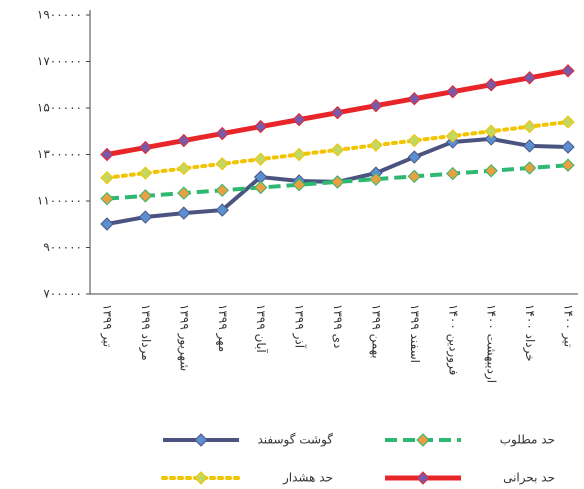 This screenshot has height=489, width=584. Describe the element at coordinates (295, 440) in the screenshot. I see `legend-label: گوشت گوسفند` at that location.